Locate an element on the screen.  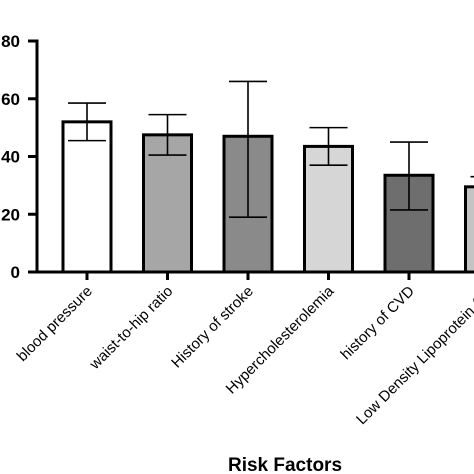
x-axis-title: Risk Factors is located at coordinates (285, 464).